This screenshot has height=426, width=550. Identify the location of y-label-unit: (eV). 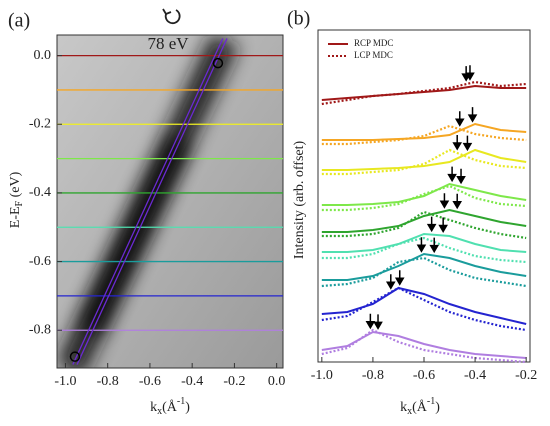
(15, 185).